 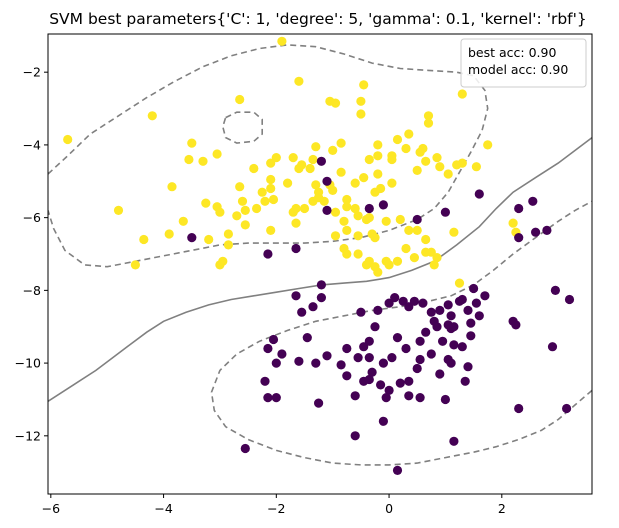 What do you see at coordinates (389, 508) in the screenshot?
I see `x-tick-label: 0` at bounding box center [389, 508].